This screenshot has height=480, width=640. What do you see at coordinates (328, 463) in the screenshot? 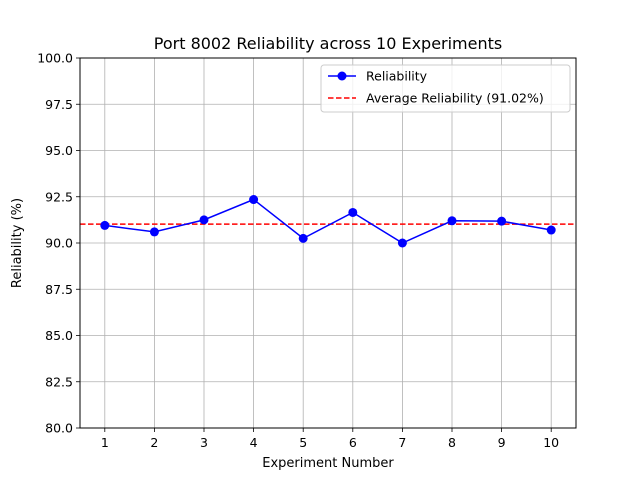
I see `x-axis-label: Experiment Number` at bounding box center [328, 463].